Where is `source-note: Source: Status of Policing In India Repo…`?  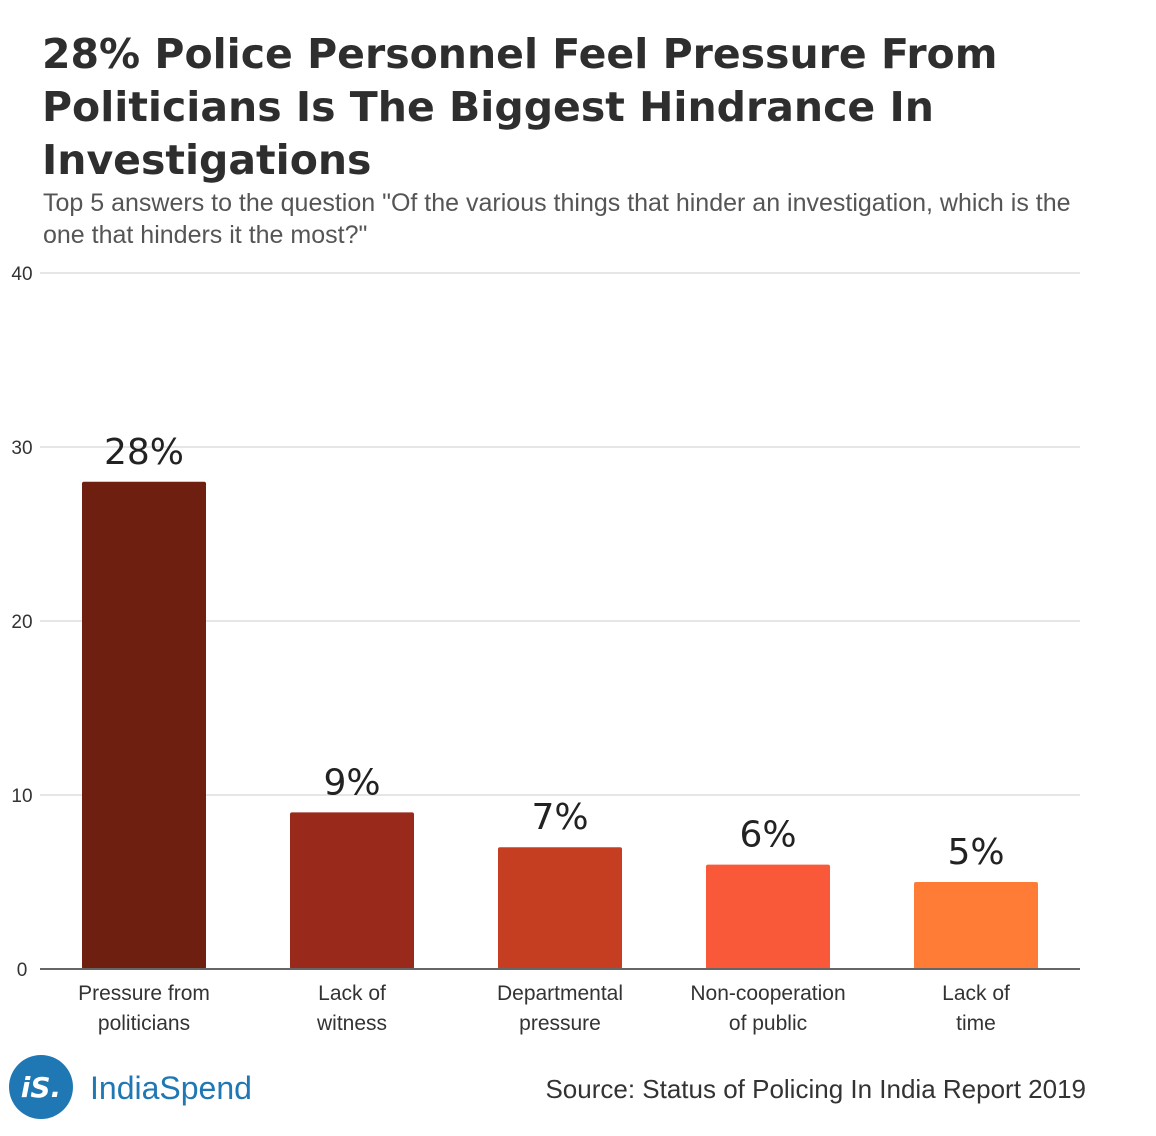 source-note: Source: Status of Policing In India Repo… is located at coordinates (815, 1089).